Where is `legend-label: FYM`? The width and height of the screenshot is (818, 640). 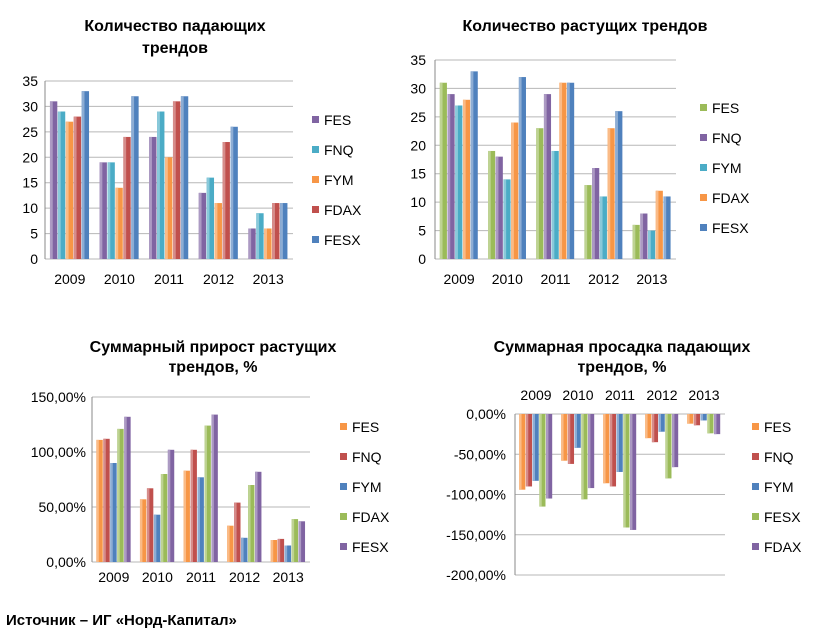
legend-label: FYM is located at coordinates (727, 168).